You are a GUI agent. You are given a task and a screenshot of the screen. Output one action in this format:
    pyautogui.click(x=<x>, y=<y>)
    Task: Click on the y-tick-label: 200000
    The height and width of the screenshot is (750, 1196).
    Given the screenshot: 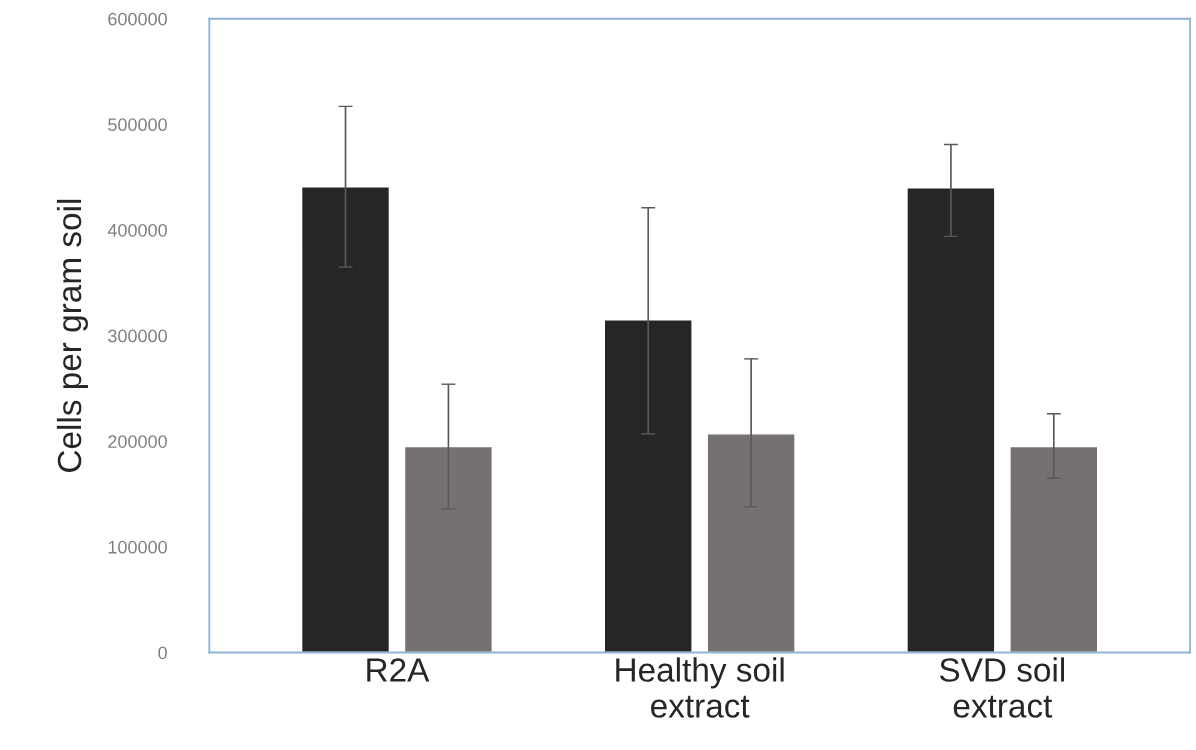 What is the action you would take?
    pyautogui.click(x=137, y=441)
    